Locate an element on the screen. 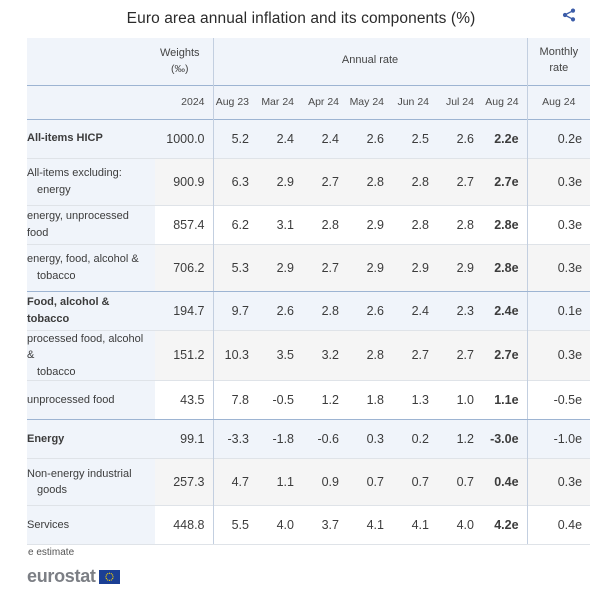  eu-flag-icon is located at coordinates (109, 576).